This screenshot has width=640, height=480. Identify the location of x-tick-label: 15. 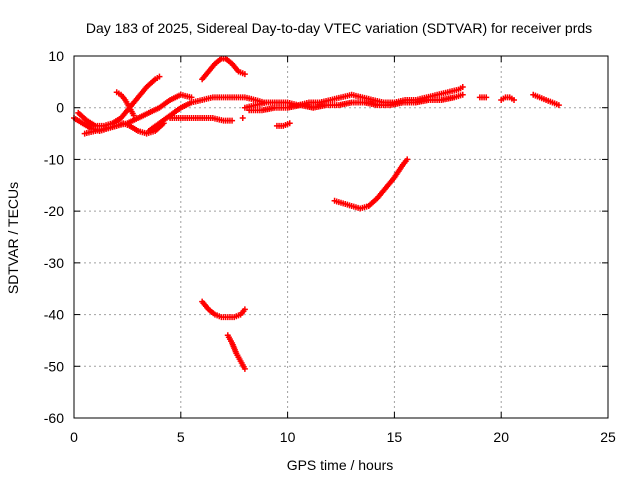
(395, 437).